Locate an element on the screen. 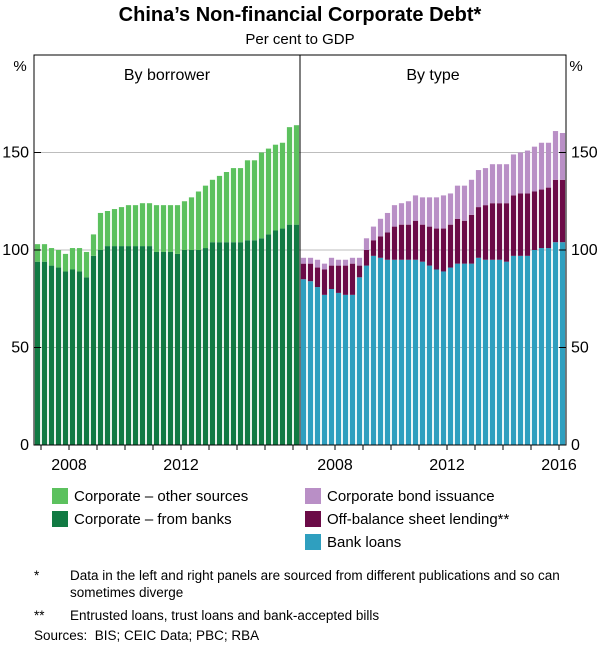 This screenshot has width=600, height=649. sources: Sources: BIS; CEIC Data; PBC; RBA is located at coordinates (147, 635).